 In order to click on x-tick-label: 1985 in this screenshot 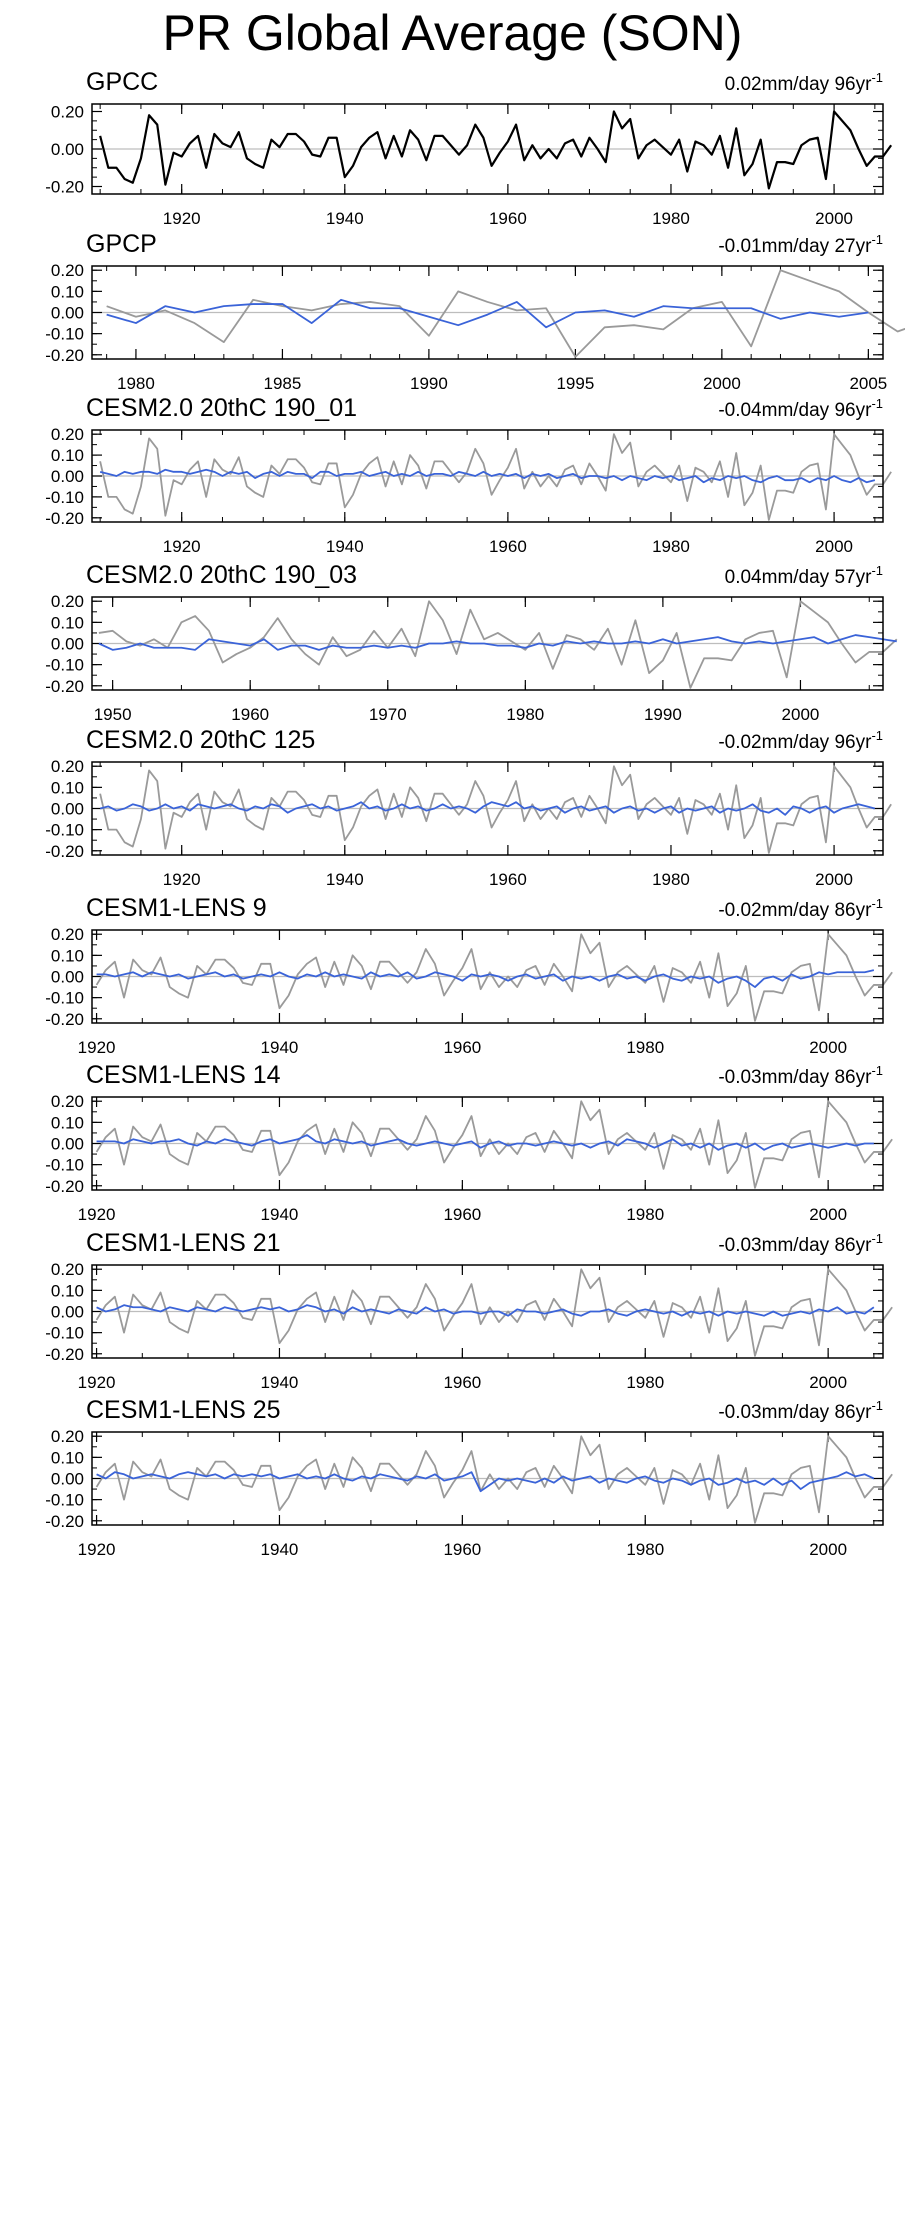, I will do `click(283, 383)`.